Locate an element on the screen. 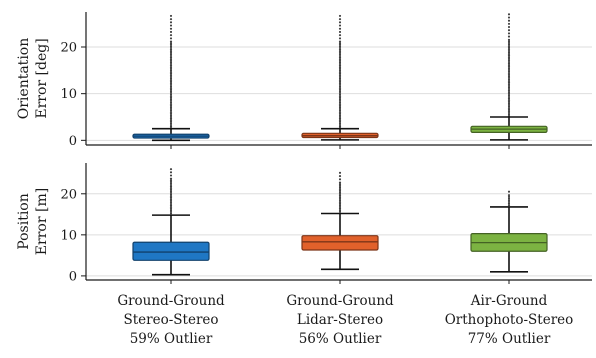 This screenshot has width=596, height=358. category-label-1-line2: Lidar-Stereo is located at coordinates (340, 320).